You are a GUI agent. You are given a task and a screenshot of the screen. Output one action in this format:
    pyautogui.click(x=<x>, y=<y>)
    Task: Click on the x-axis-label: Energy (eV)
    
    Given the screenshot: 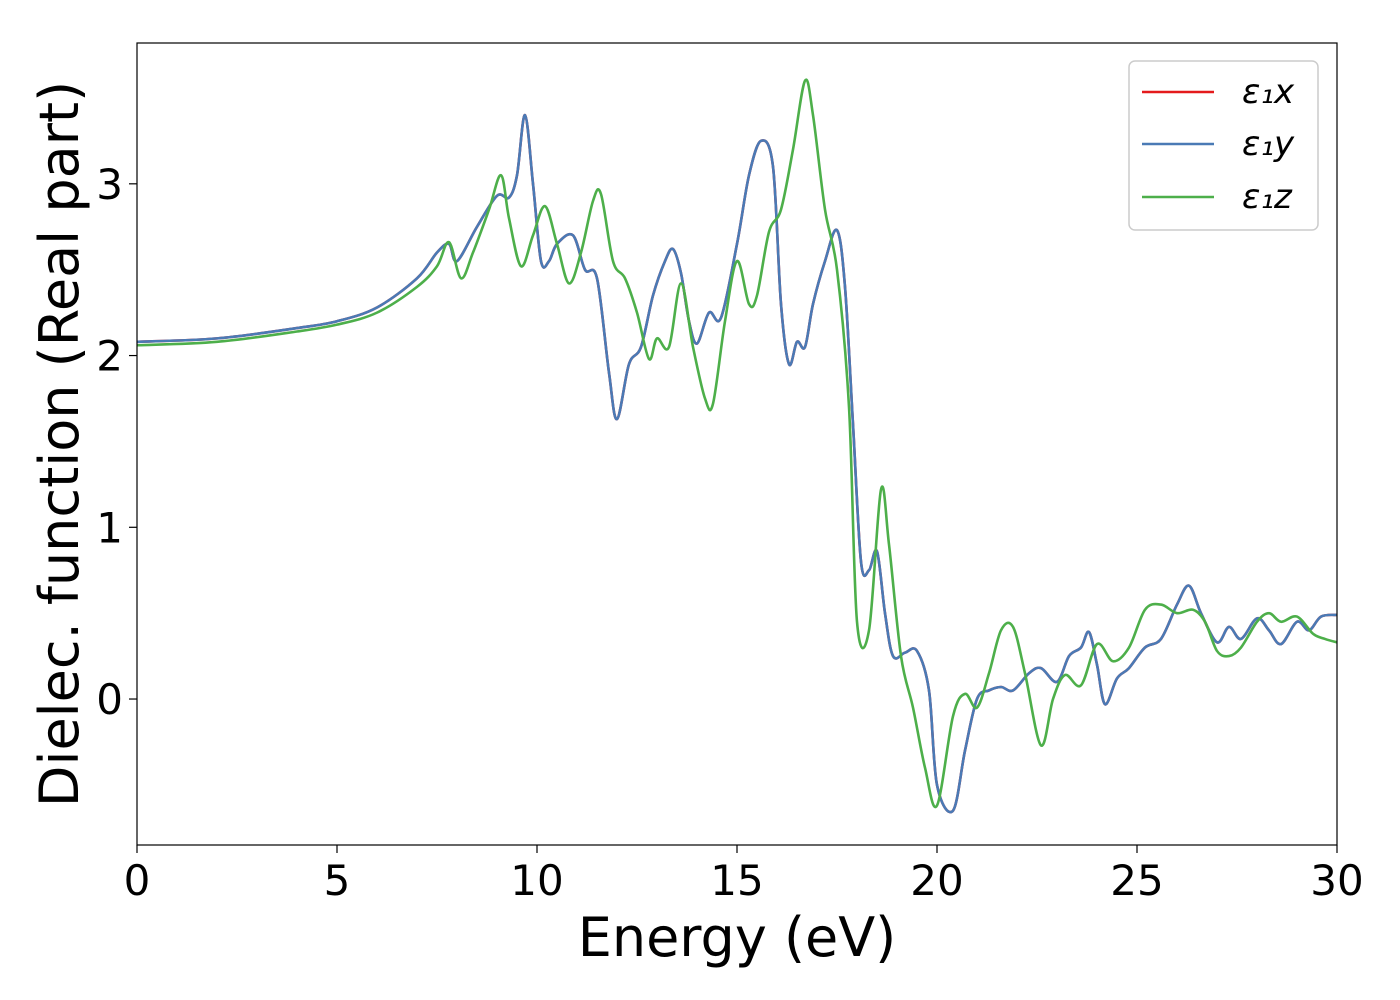 What is the action you would take?
    pyautogui.click(x=737, y=937)
    